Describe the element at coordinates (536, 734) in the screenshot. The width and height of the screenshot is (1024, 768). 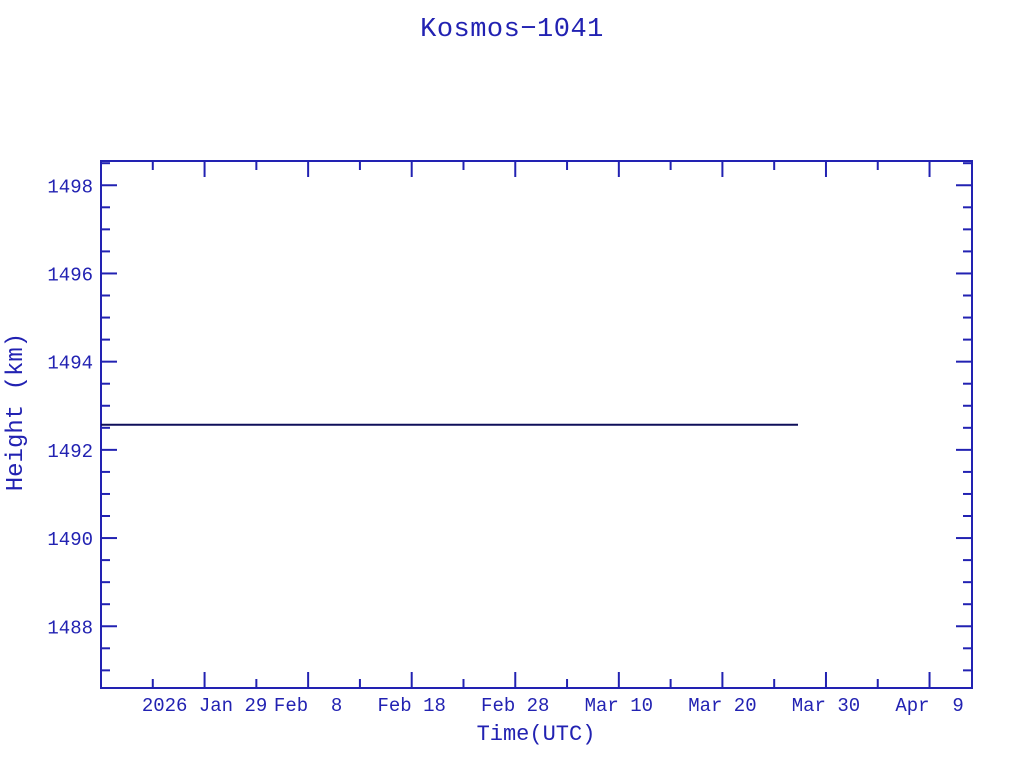
I see `x-axis-title: Time(UTC)` at that location.